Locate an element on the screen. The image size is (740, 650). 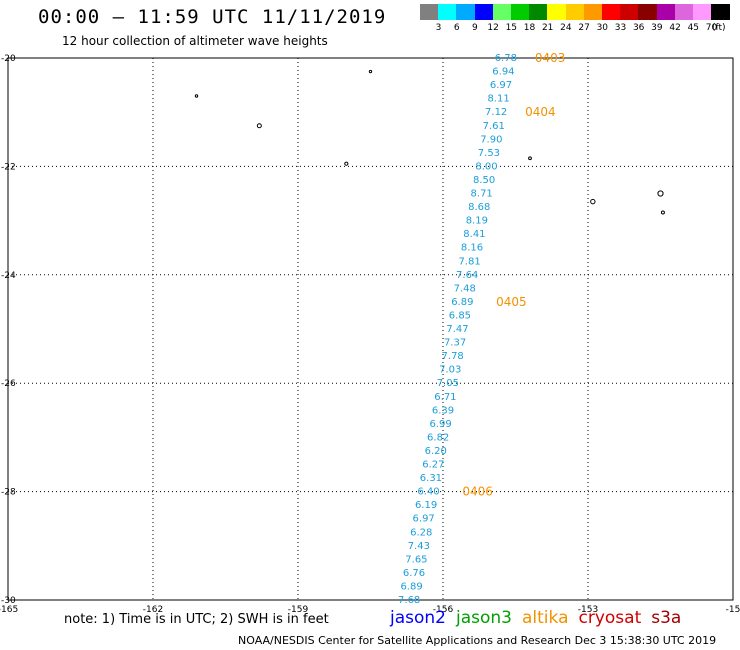
legend-unit: (ft) is located at coordinates (719, 28).